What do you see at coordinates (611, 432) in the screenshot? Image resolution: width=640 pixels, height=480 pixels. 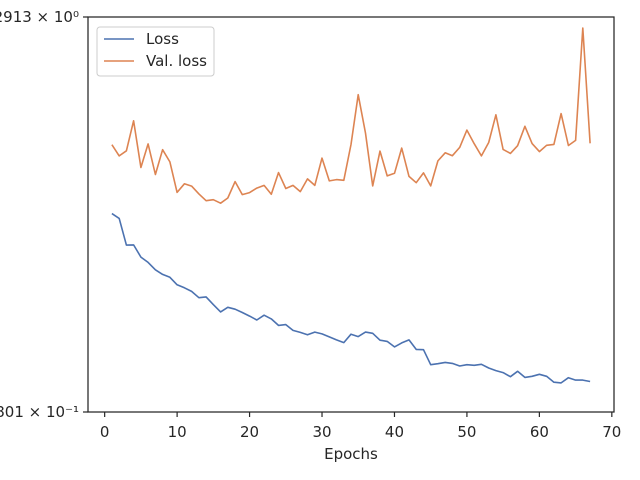 I see `x-tick-label: 70` at bounding box center [611, 432].